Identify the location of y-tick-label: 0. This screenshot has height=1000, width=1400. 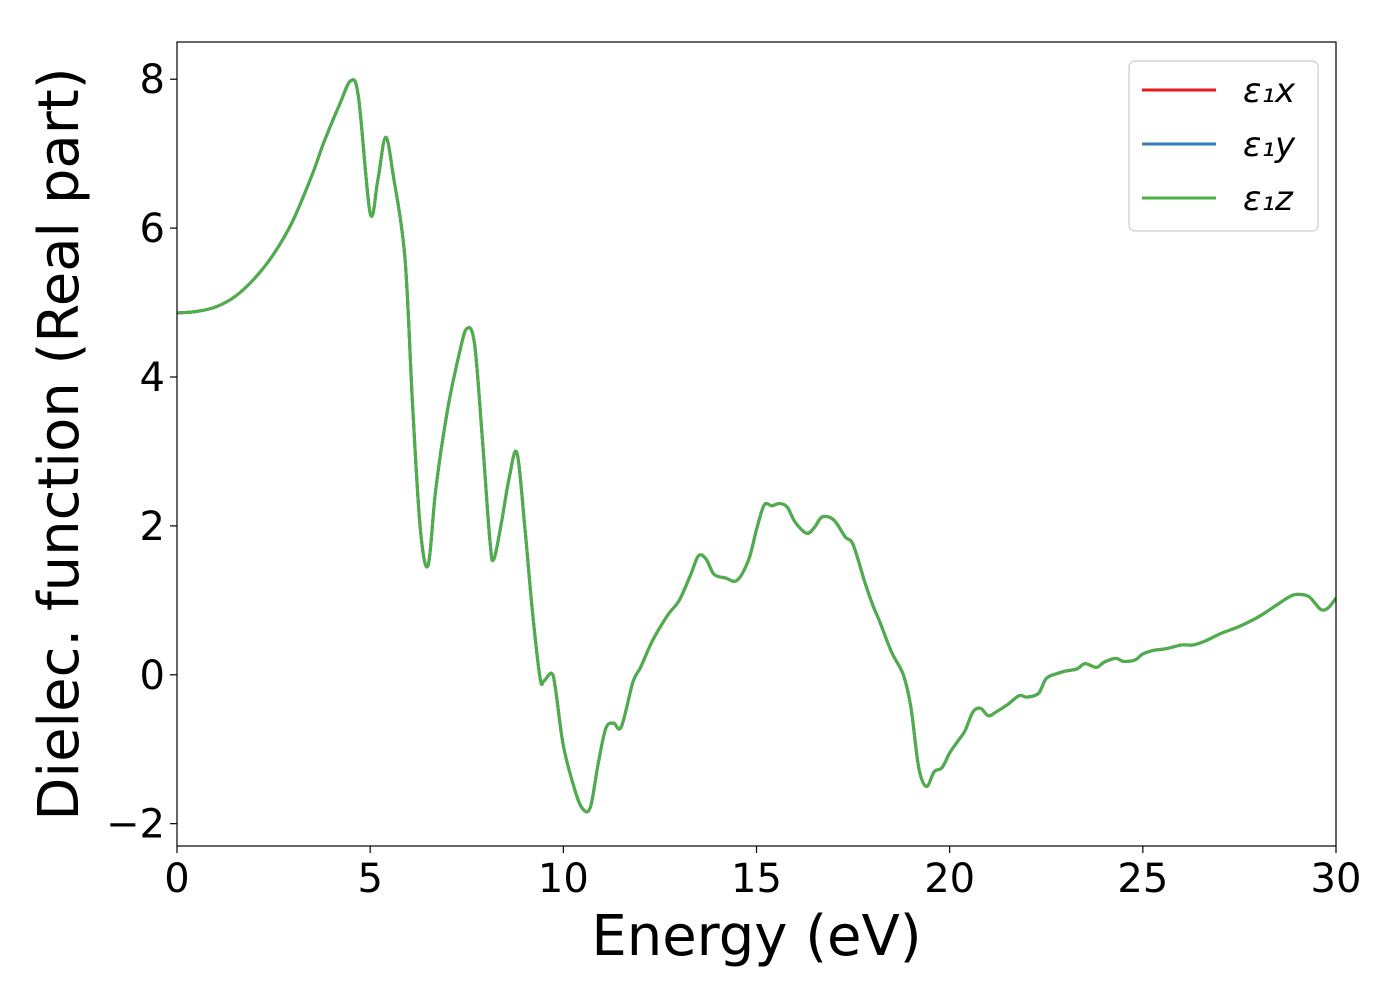
(152, 676).